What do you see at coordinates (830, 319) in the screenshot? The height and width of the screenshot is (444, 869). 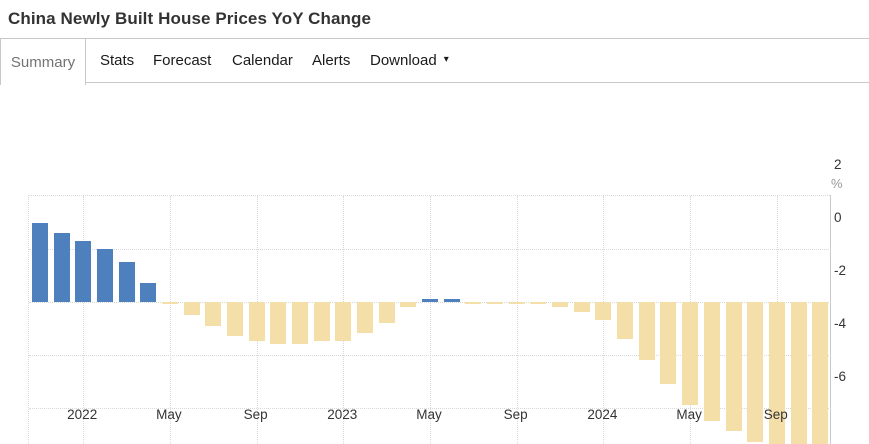 I see `y-axis-line` at bounding box center [830, 319].